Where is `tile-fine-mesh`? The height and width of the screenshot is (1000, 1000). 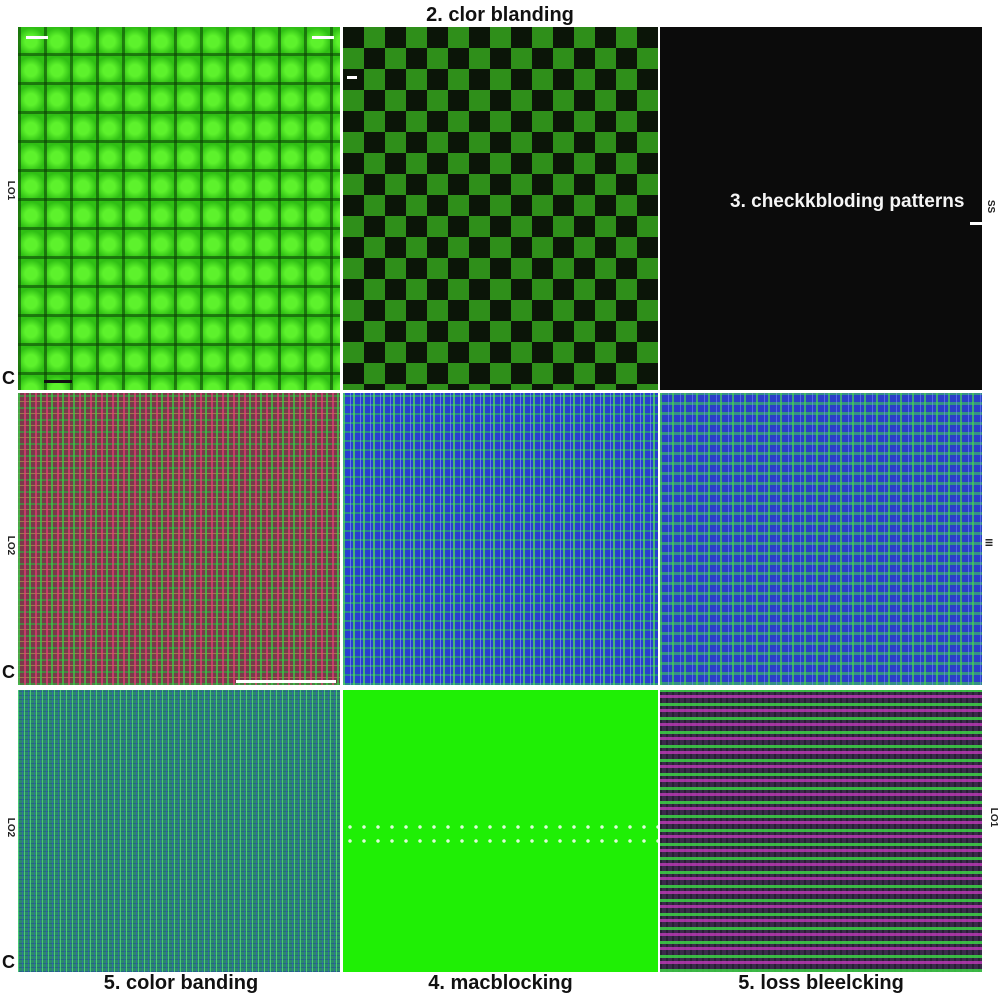 tile-fine-mesh is located at coordinates (179, 831).